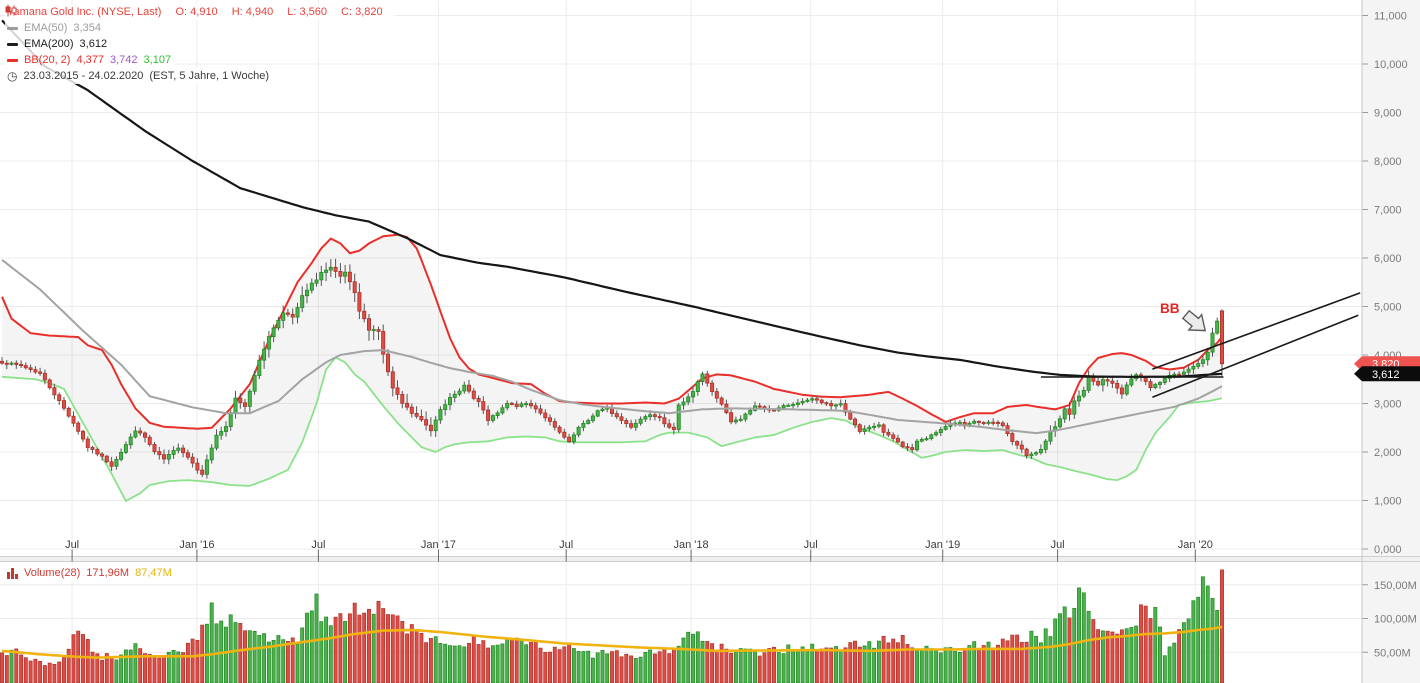 The width and height of the screenshot is (1420, 683). I want to click on bb-swatch, so click(12, 60).